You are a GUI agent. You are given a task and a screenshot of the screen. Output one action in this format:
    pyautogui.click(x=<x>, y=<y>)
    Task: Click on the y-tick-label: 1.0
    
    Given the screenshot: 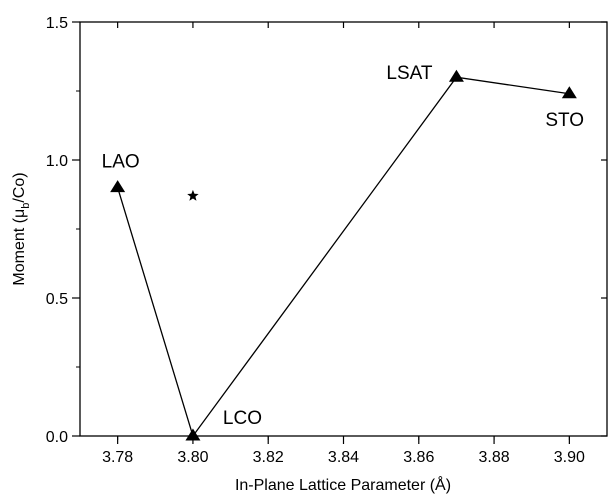 What is the action you would take?
    pyautogui.click(x=57, y=161)
    